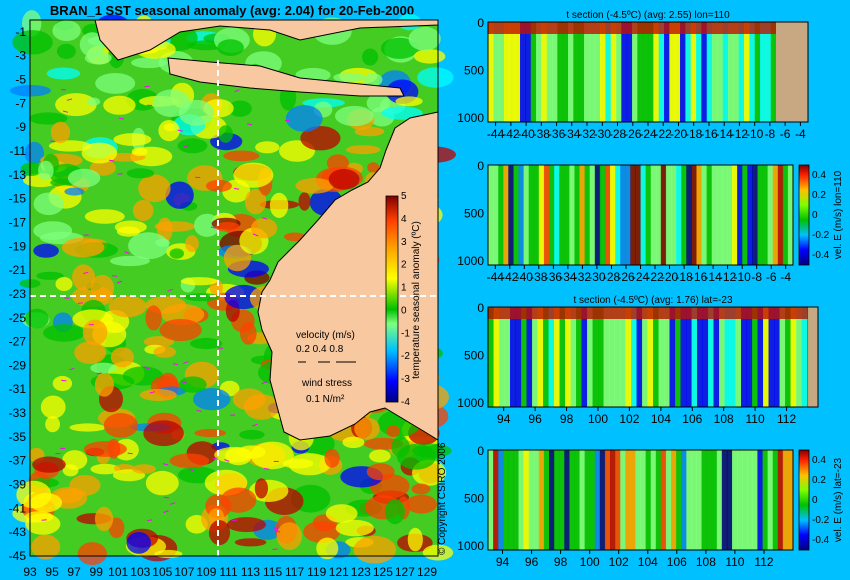  Describe the element at coordinates (756, 277) in the screenshot. I see `section-x-tick-label: -8` at that location.